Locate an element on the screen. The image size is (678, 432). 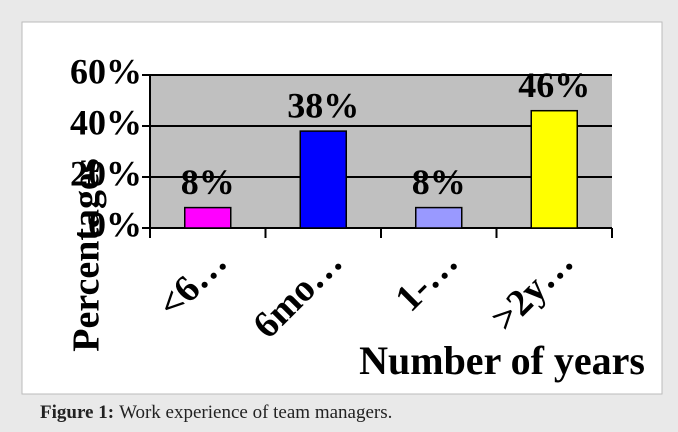
data-label: 46% is located at coordinates (554, 85).